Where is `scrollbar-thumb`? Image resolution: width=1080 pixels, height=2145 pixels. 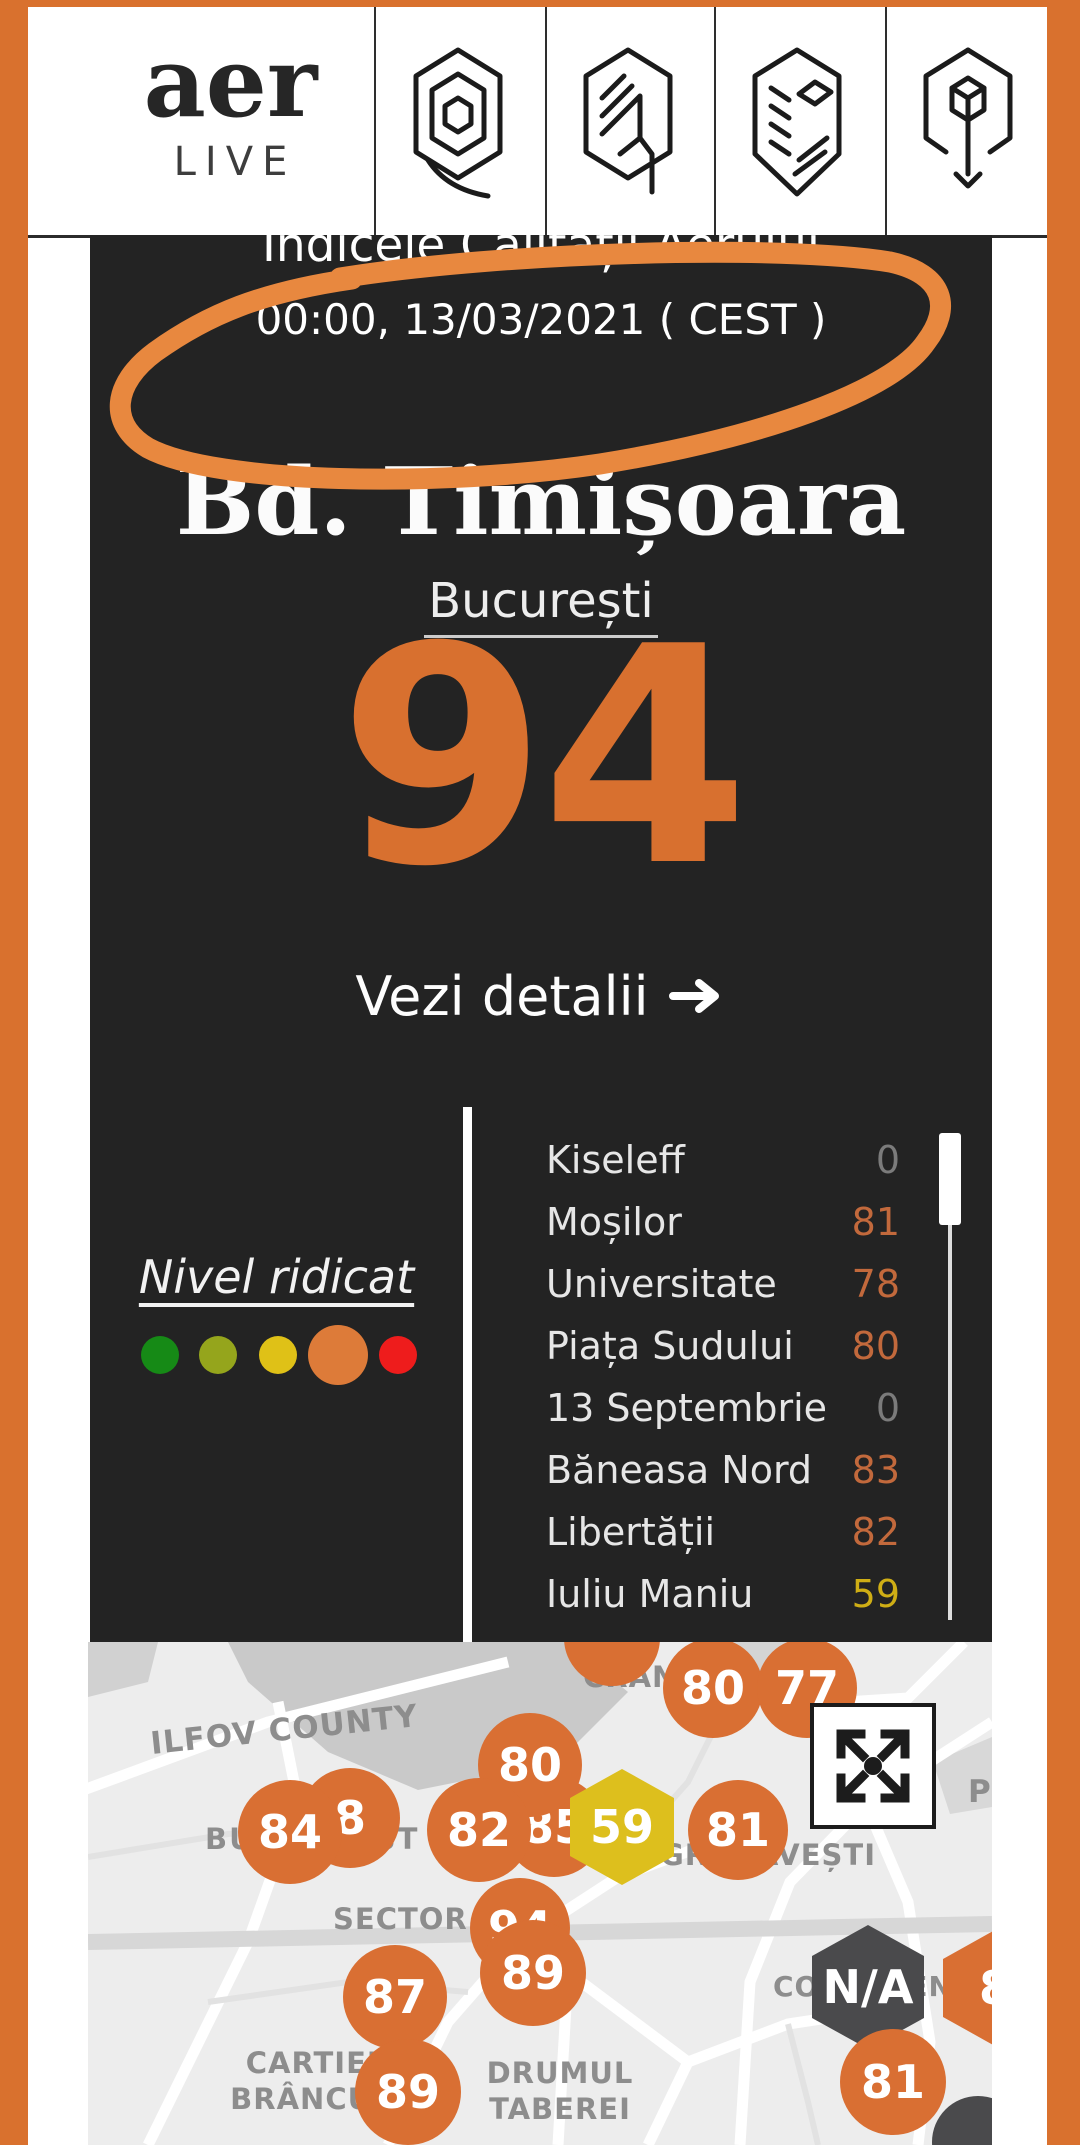
scrollbar-thumb is located at coordinates (950, 1179).